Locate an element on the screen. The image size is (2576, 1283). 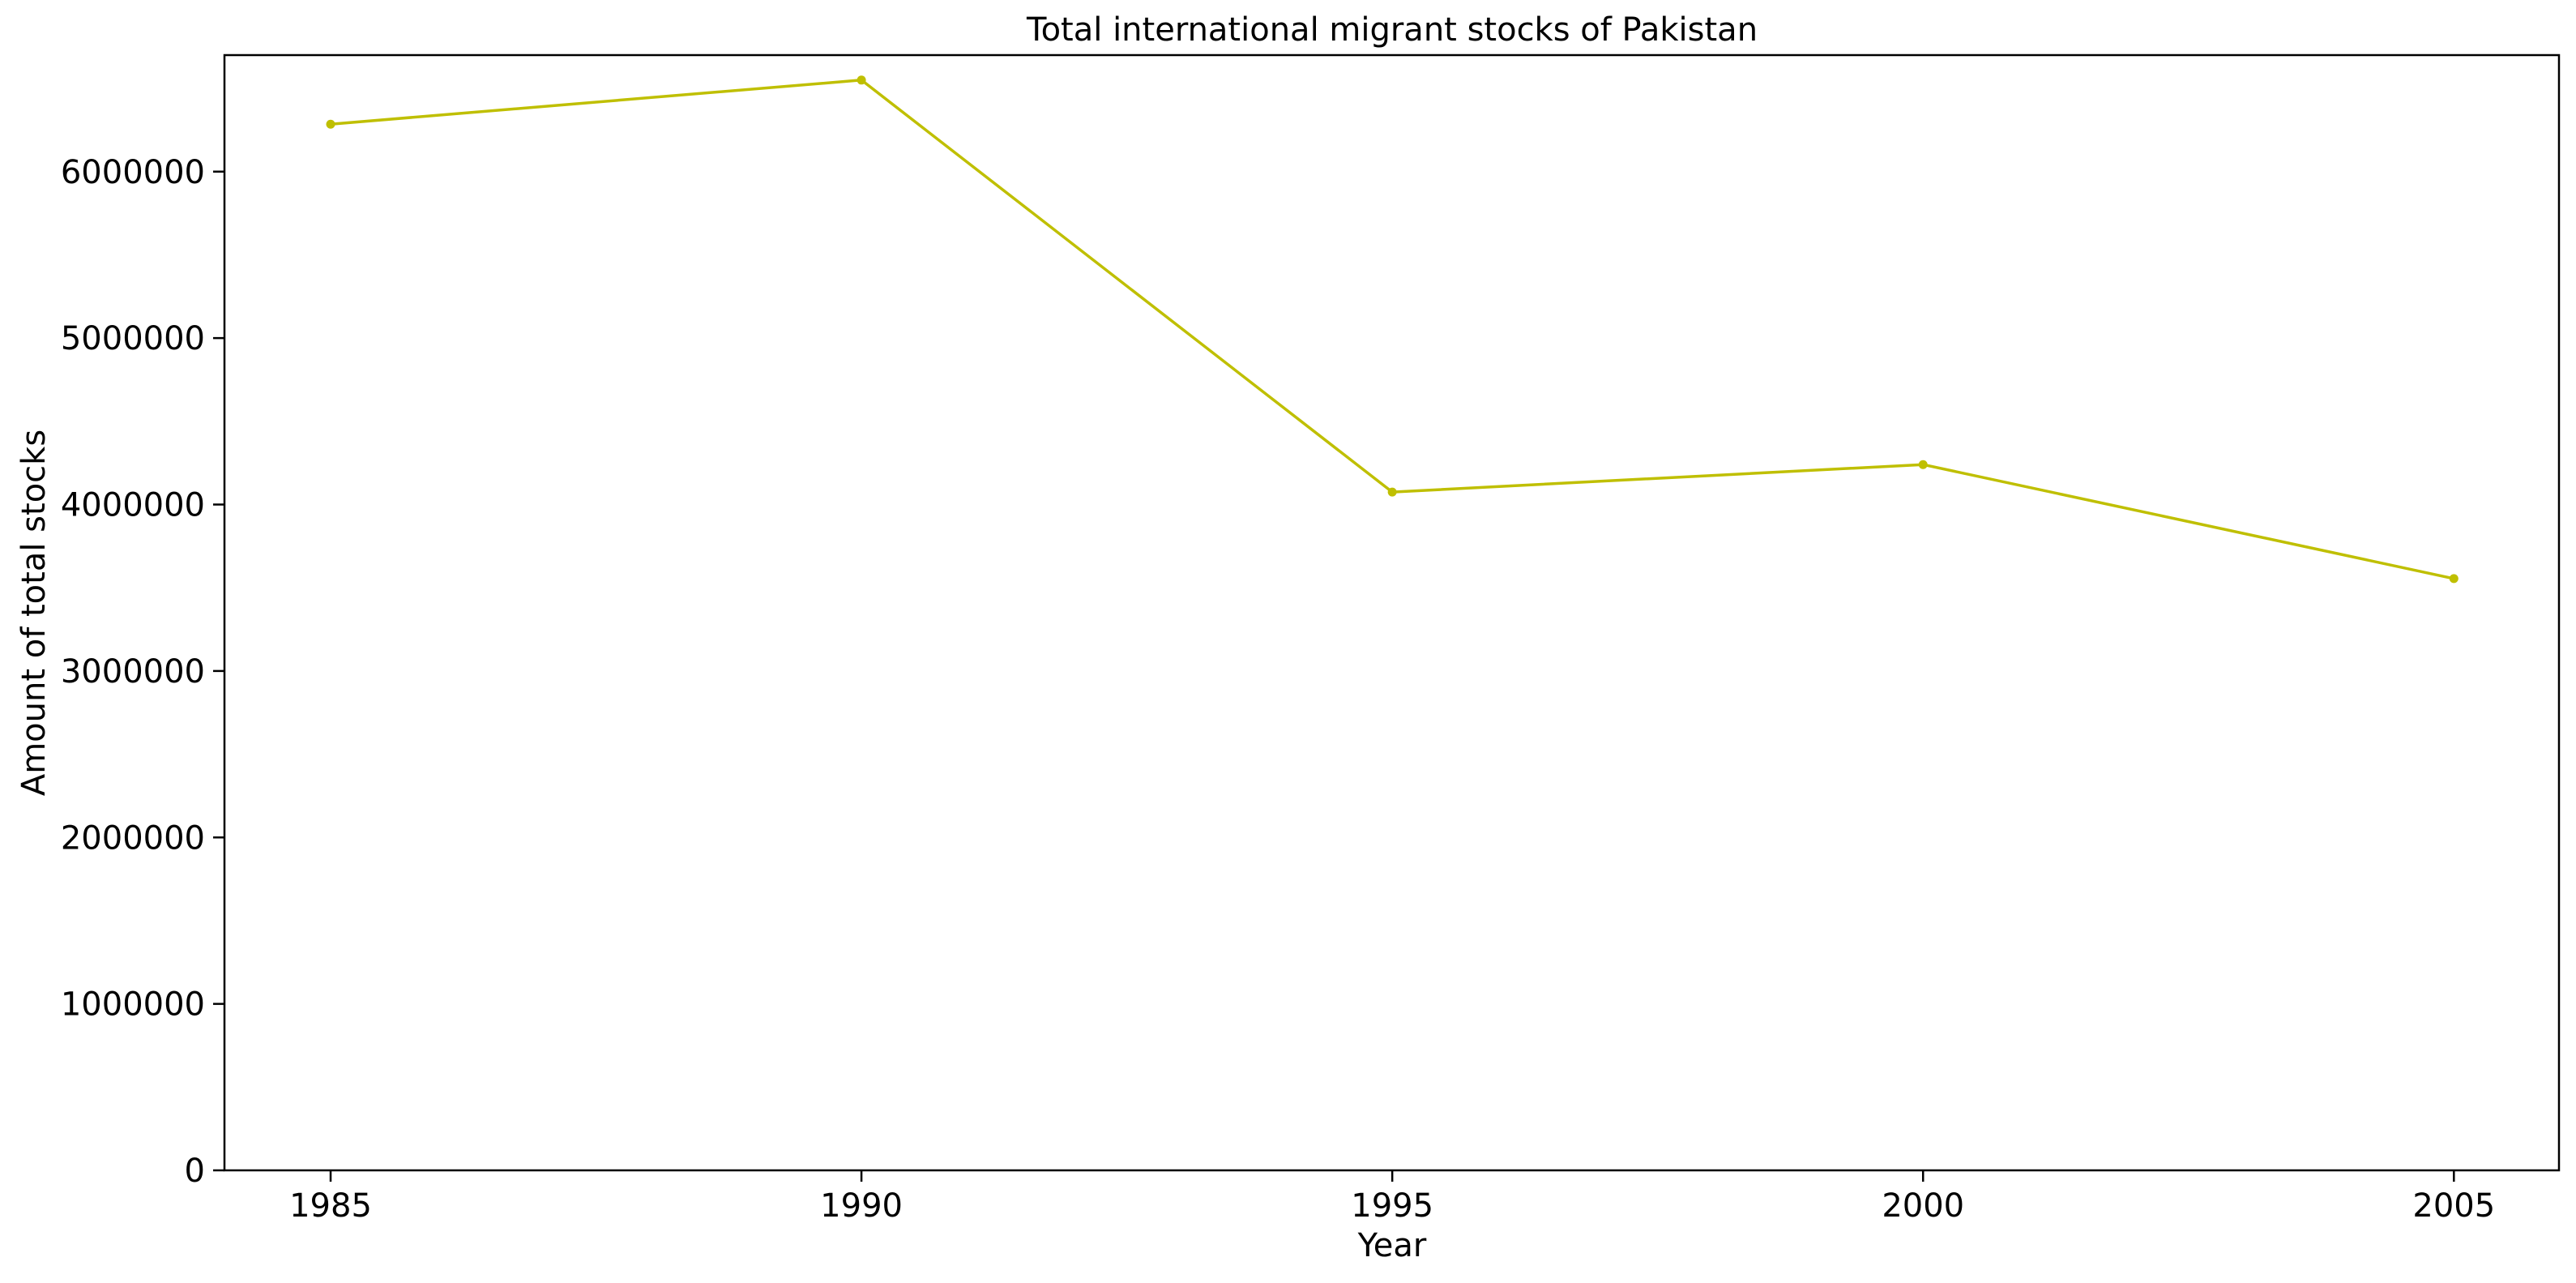
y-tick-label: 2000000 is located at coordinates (133, 838).